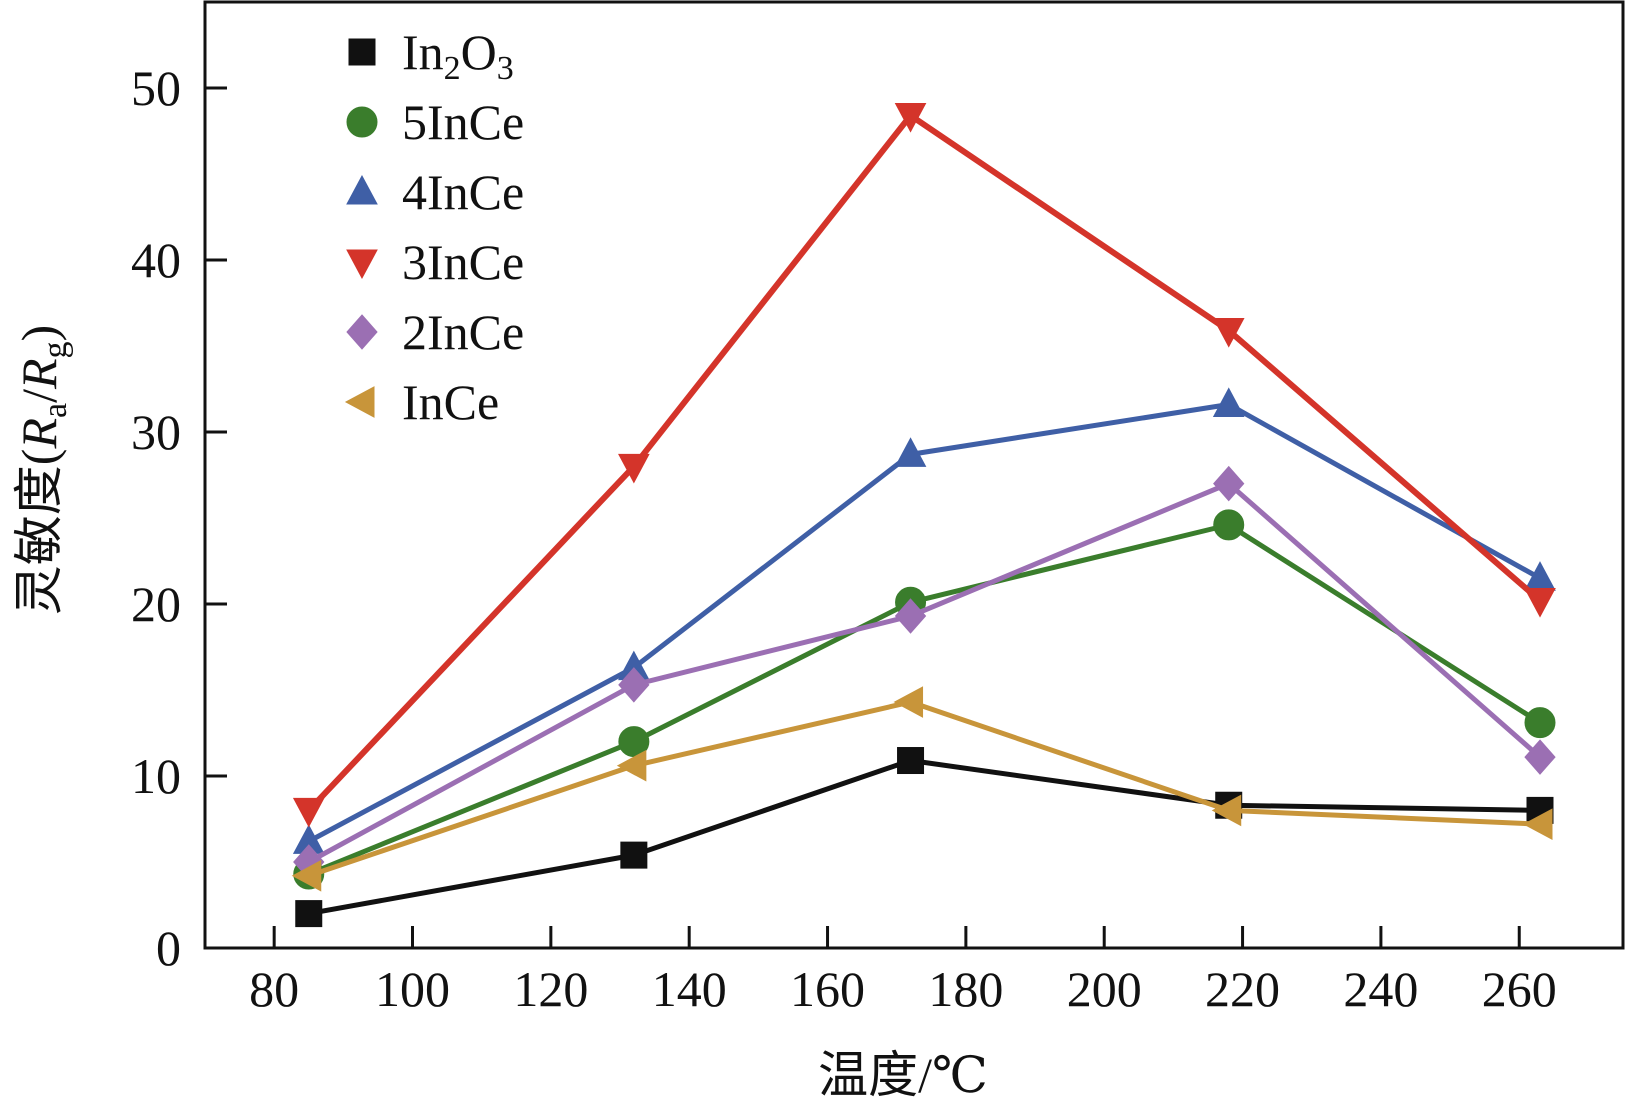 The width and height of the screenshot is (1625, 1118). I want to click on legend-label-subscript: 2, so click(452, 68).